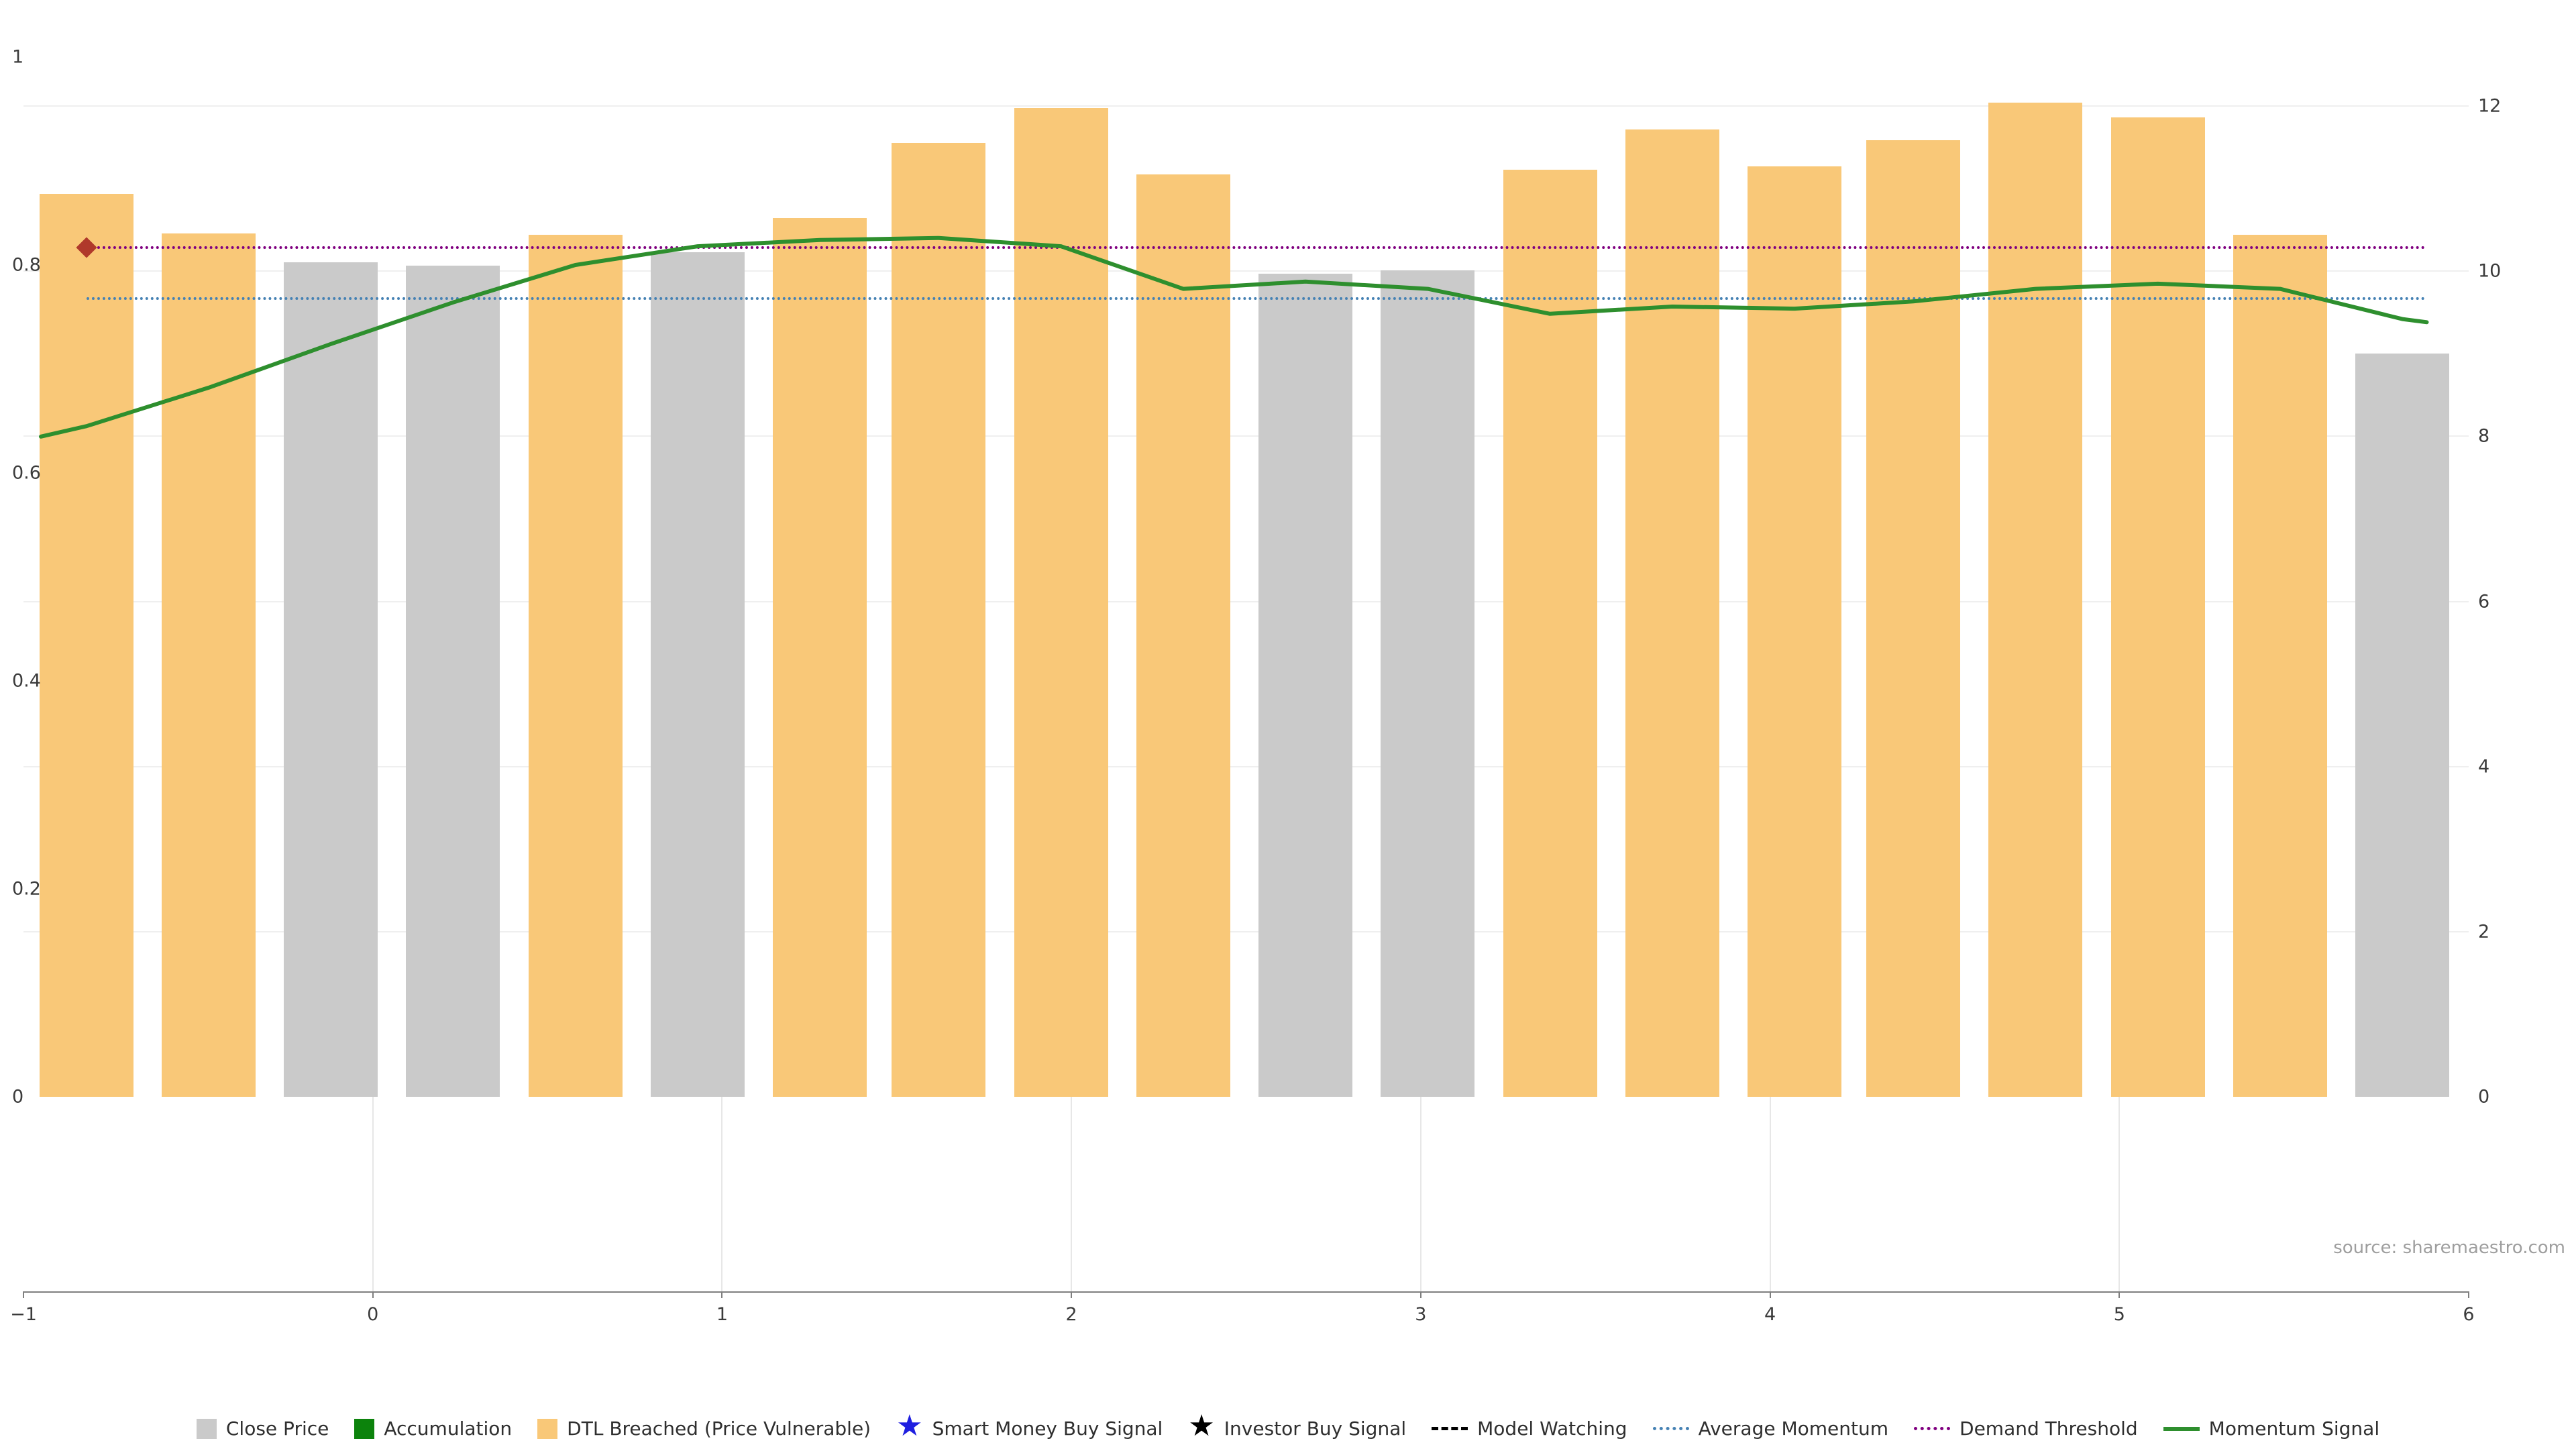 The height and width of the screenshot is (1449, 2576). Describe the element at coordinates (1256, 247) in the screenshot. I see `demand-threshold-line` at that location.